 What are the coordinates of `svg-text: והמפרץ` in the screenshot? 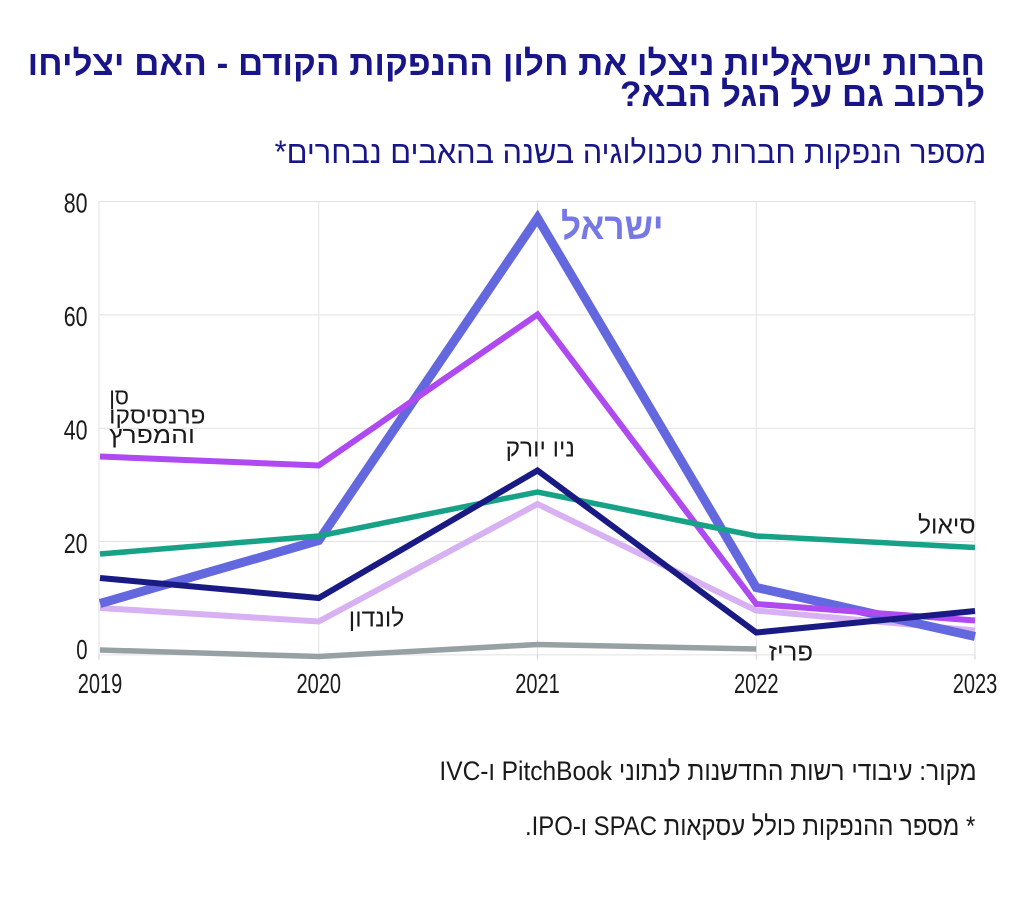 It's located at (152, 435).